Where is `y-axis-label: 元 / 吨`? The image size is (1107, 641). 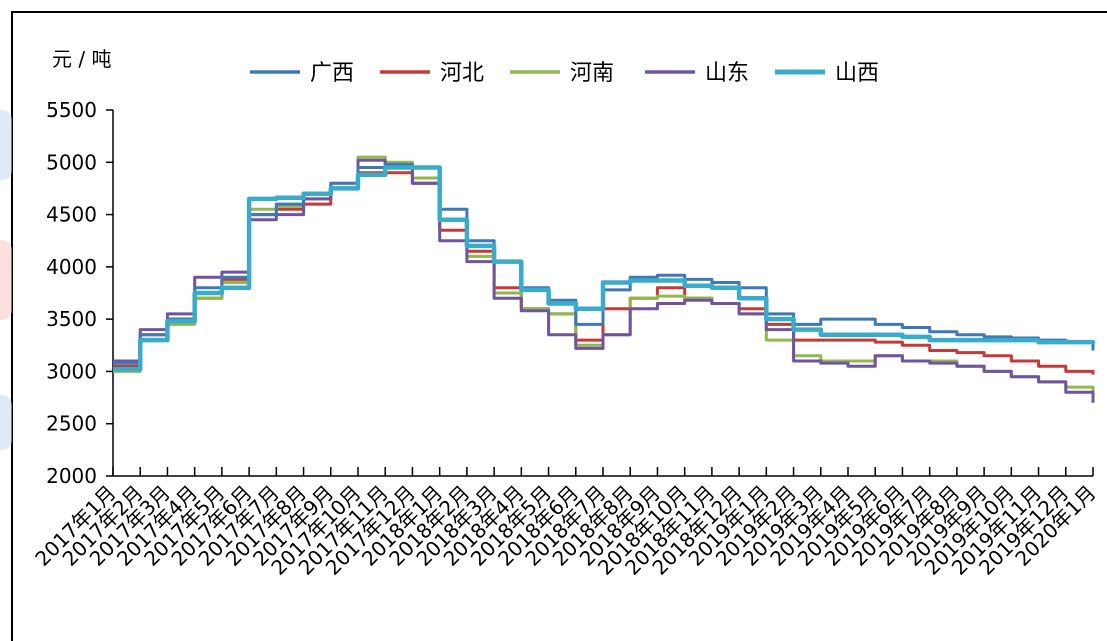
y-axis-label: 元 / 吨 is located at coordinates (81, 59).